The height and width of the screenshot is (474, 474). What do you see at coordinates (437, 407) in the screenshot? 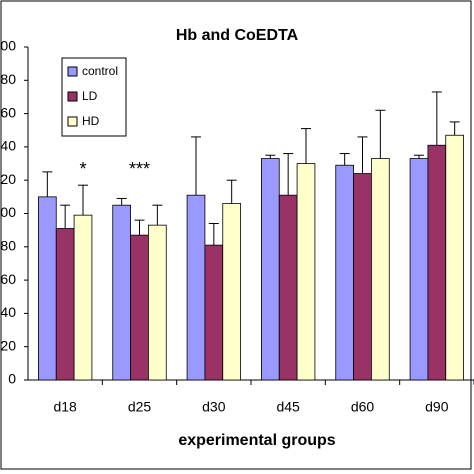
I see `x-tick-label: d90` at bounding box center [437, 407].